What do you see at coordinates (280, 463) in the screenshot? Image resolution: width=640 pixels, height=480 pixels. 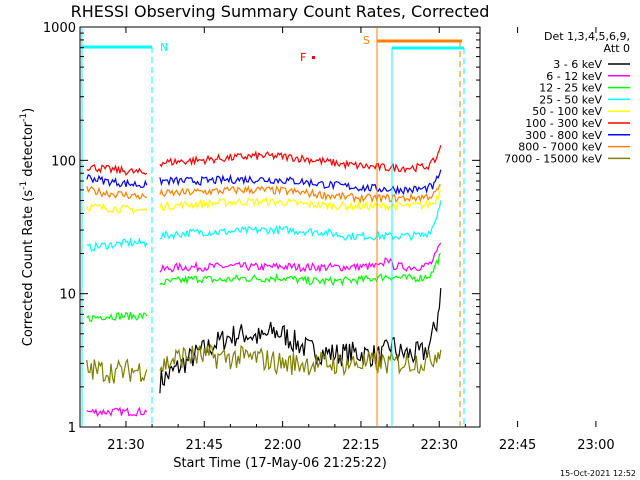 I see `x-axis-label: Start Time (17-May-06 21:25:22)` at bounding box center [280, 463].